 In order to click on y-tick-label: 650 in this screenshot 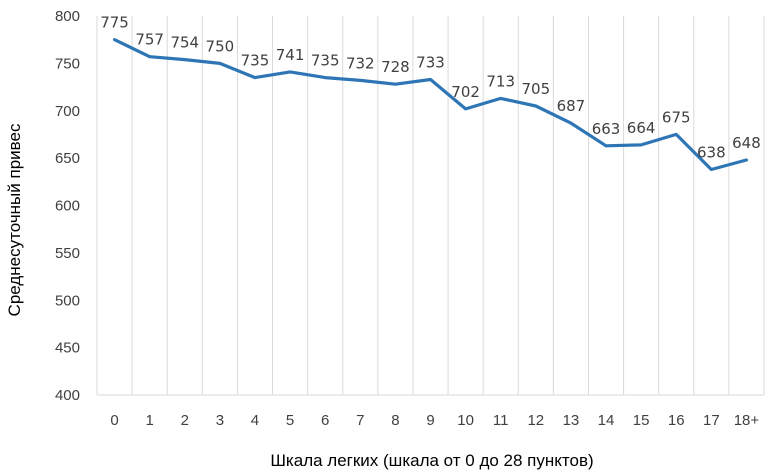, I will do `click(67, 158)`.